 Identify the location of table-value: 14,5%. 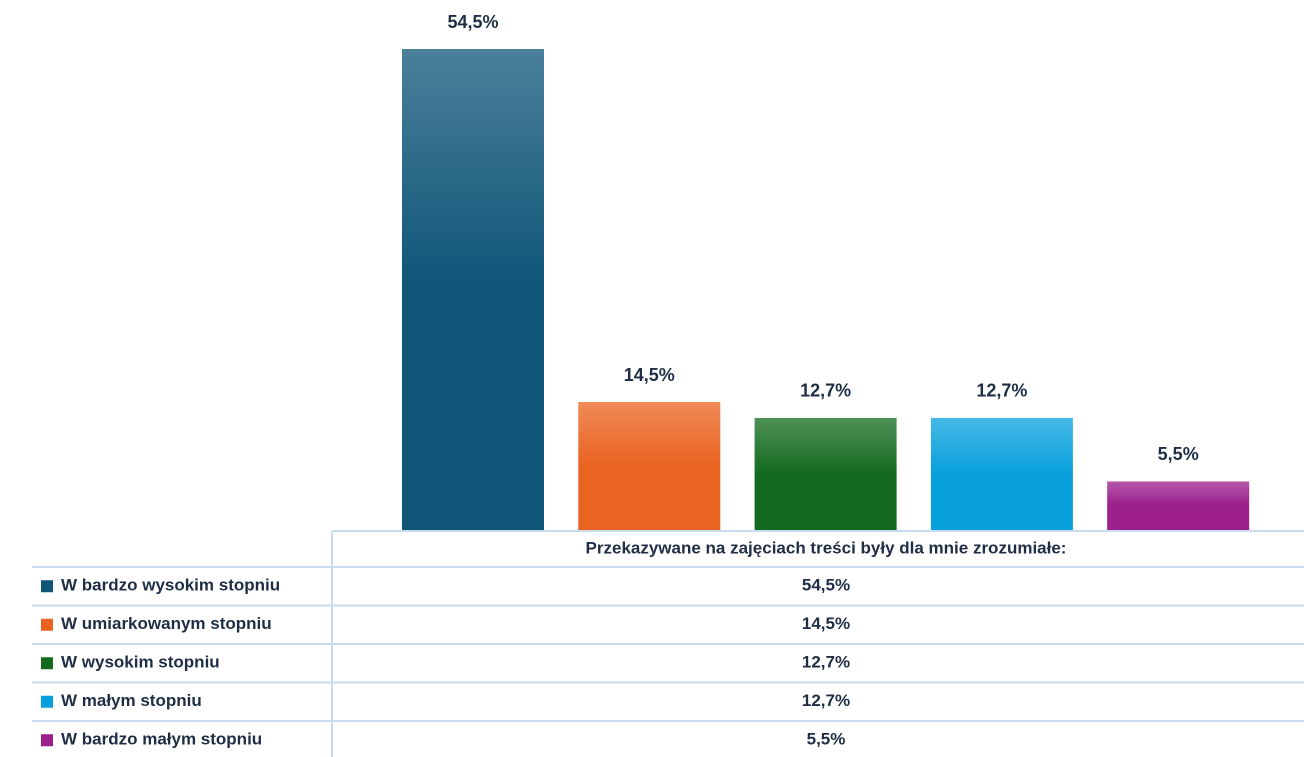
(826, 623).